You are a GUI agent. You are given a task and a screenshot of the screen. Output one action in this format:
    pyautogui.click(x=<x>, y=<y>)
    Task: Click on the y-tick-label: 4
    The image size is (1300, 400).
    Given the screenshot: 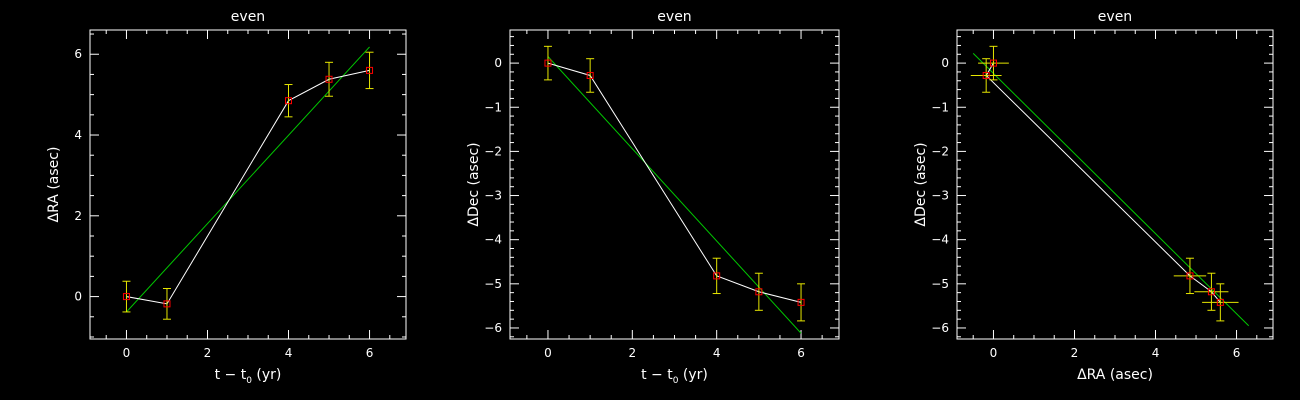 What is the action you would take?
    pyautogui.click(x=78, y=135)
    